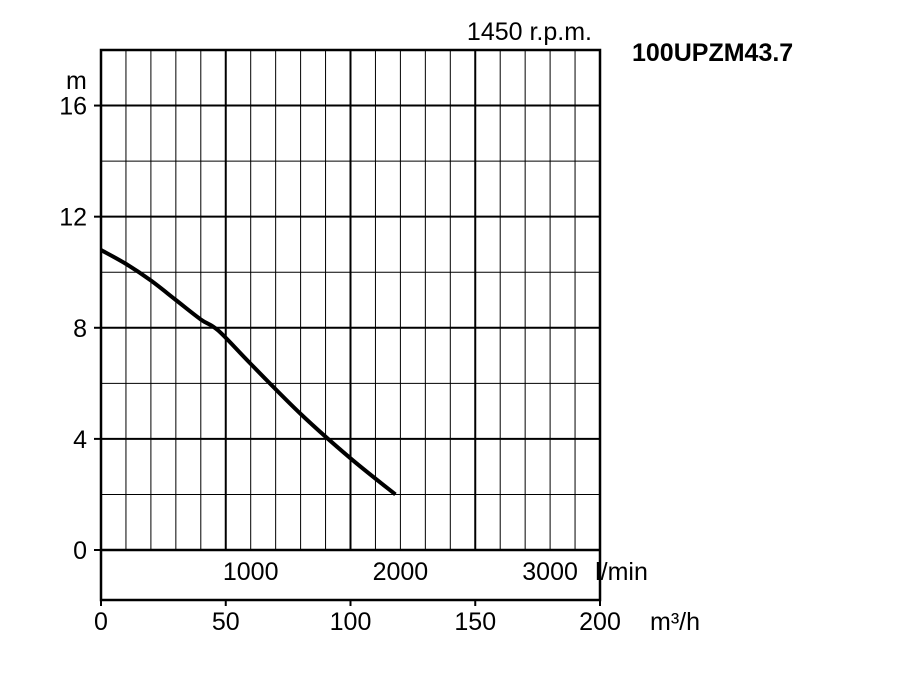 This screenshot has width=900, height=700. I want to click on secondary-x-tick-label: 3000, so click(550, 572).